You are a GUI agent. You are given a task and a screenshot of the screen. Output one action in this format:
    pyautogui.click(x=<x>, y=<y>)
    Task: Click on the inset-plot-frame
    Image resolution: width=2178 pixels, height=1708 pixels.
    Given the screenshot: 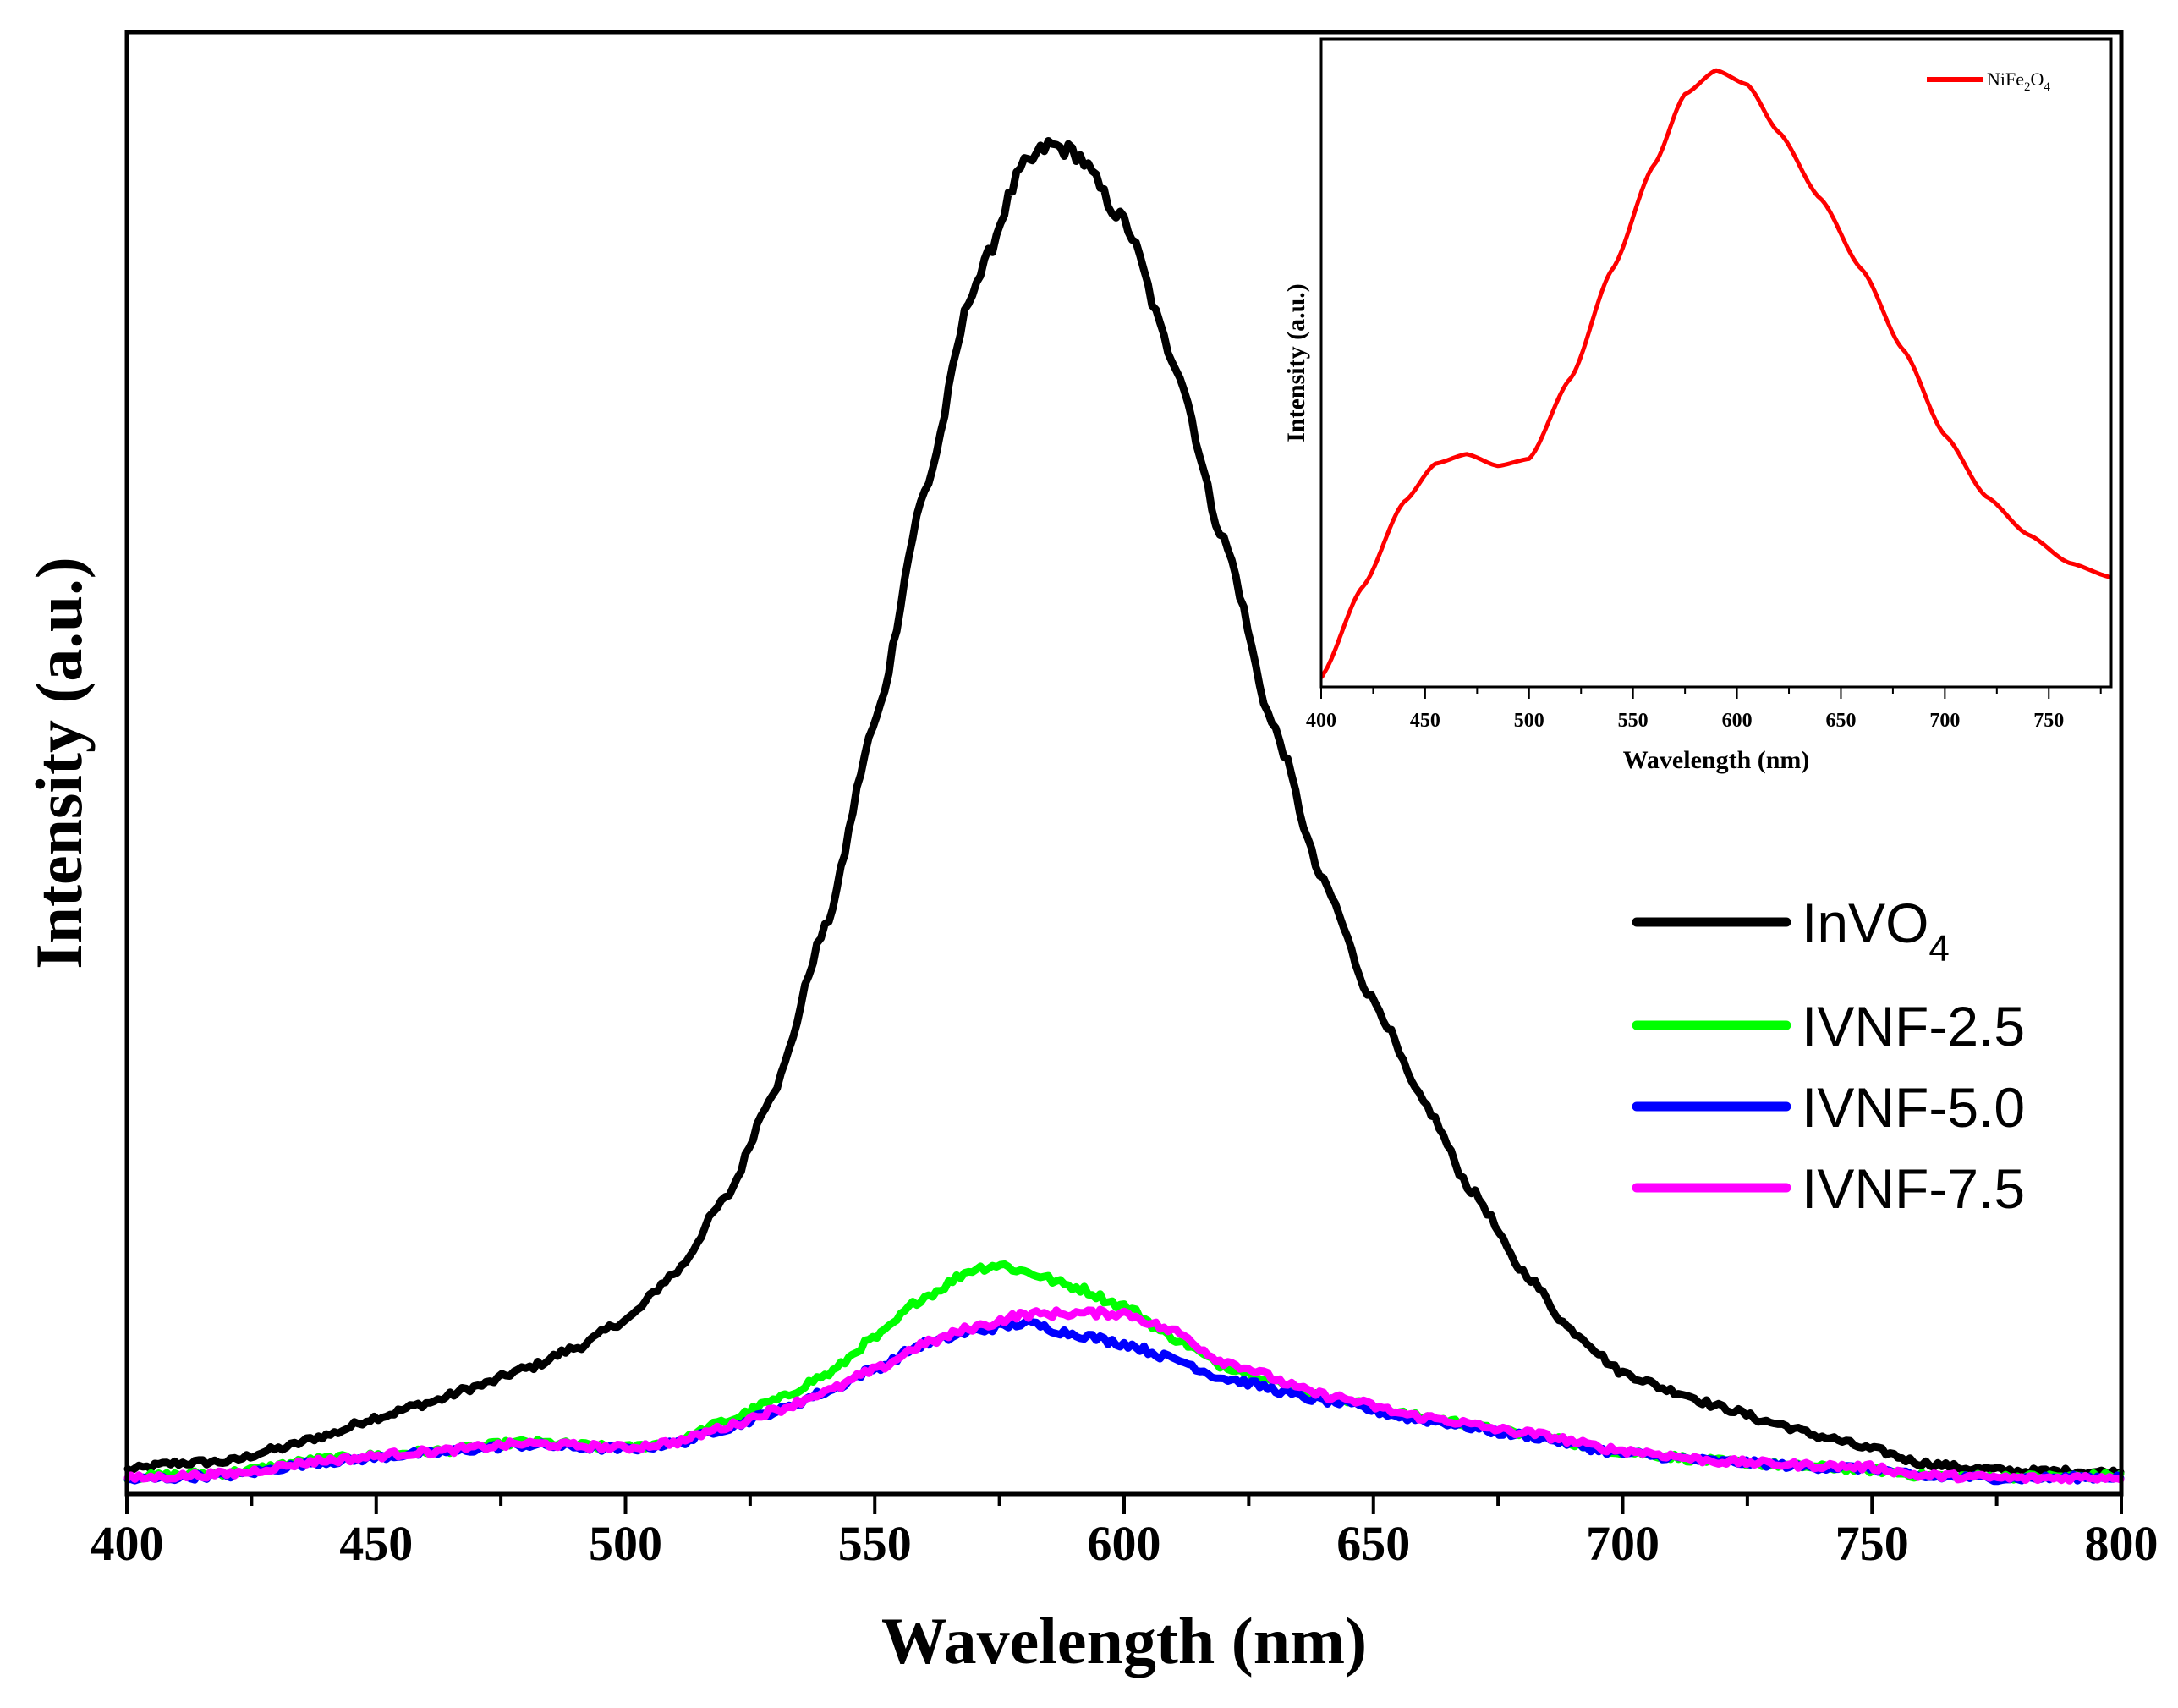 What is the action you would take?
    pyautogui.click(x=1716, y=363)
    